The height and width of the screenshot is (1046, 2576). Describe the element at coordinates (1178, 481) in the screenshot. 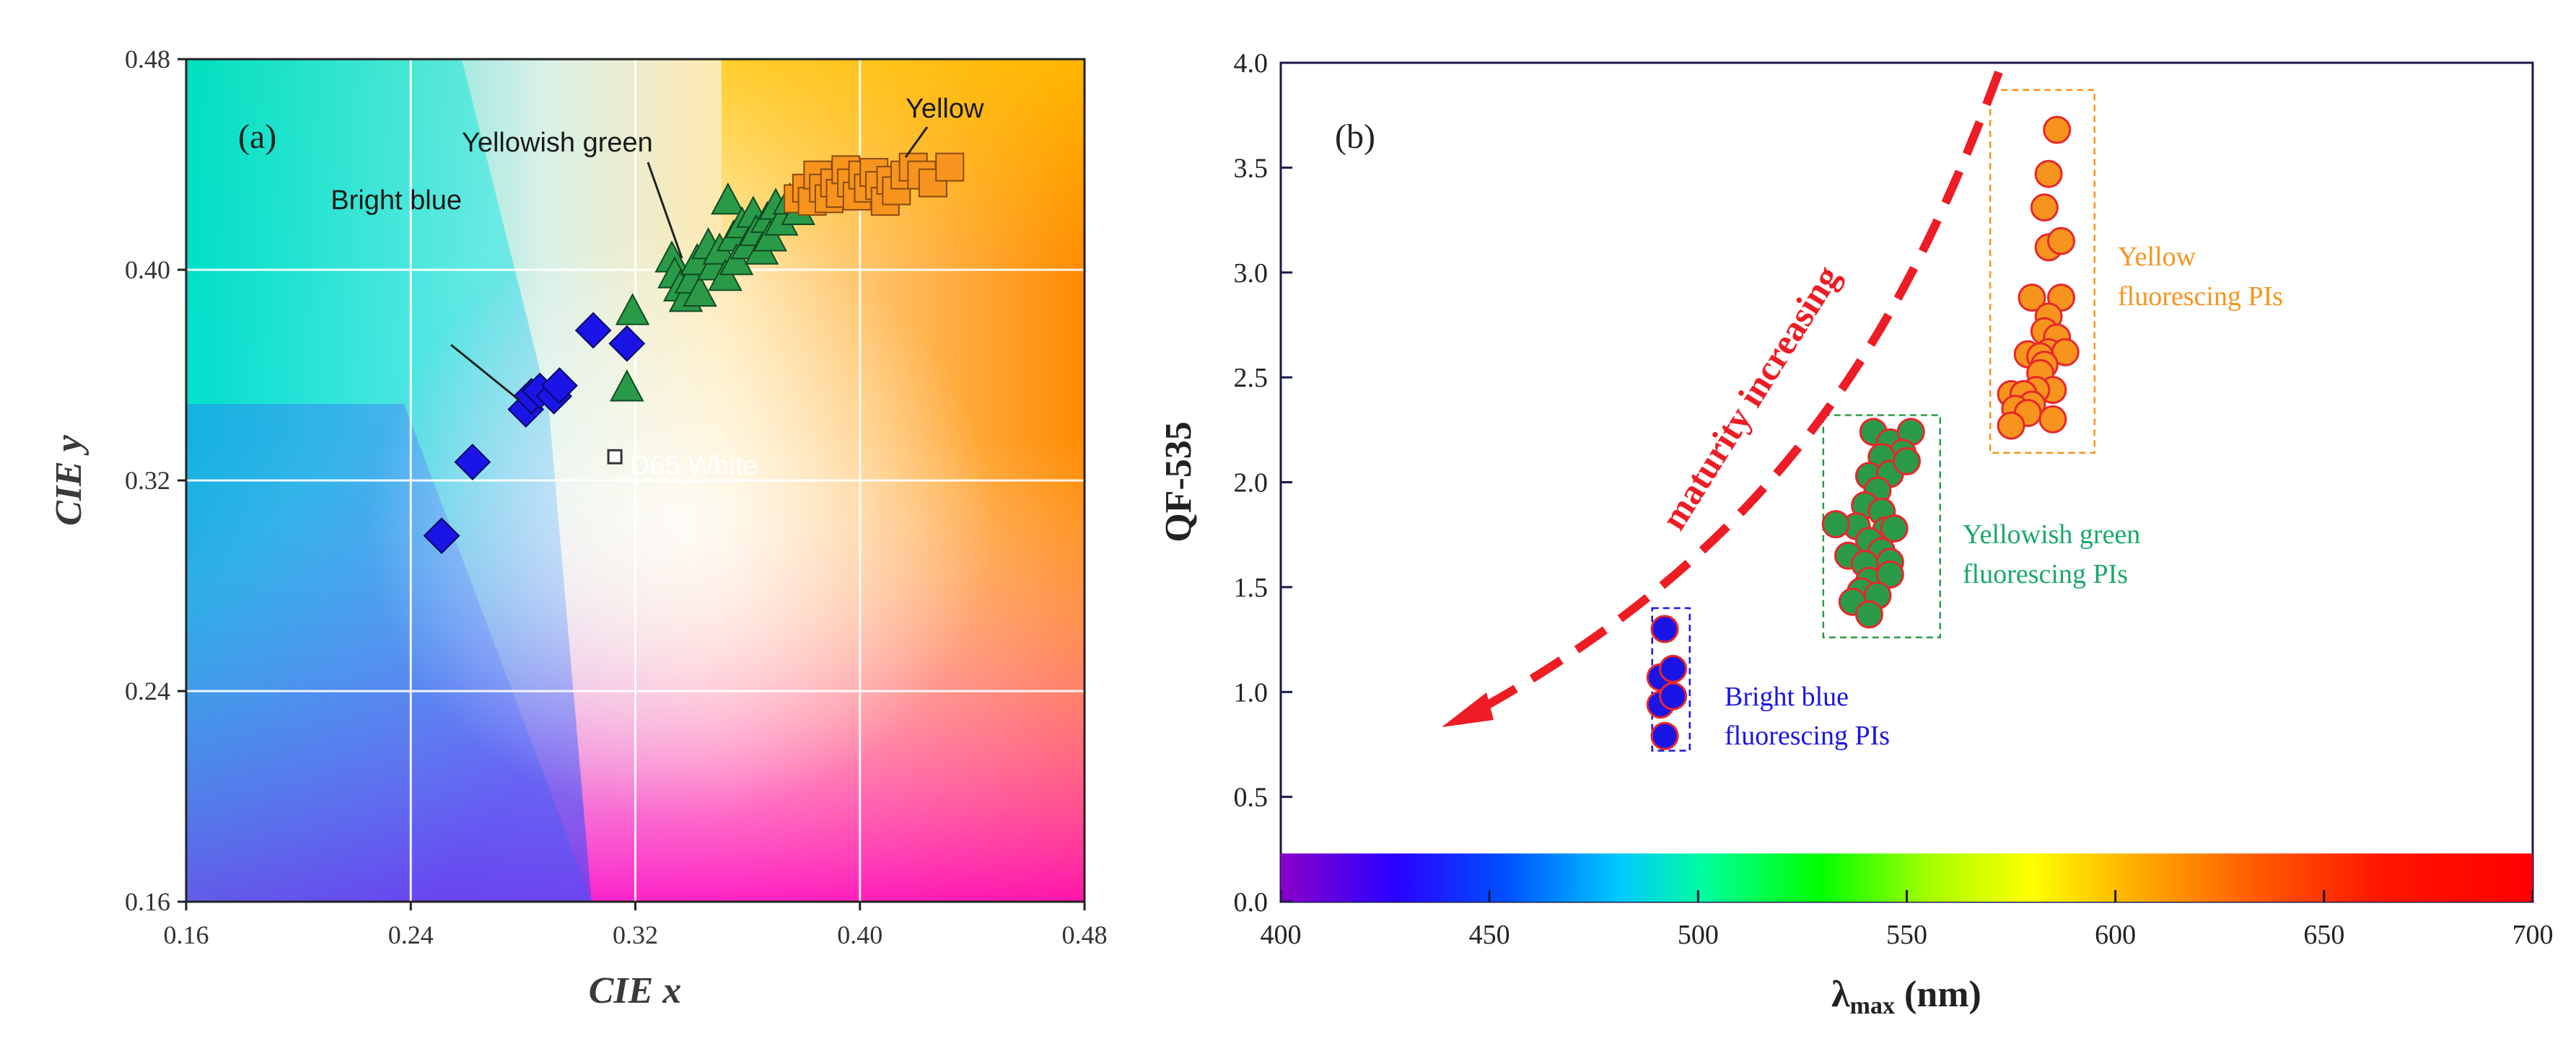

I see `panel-b-ylabel: QF-535` at that location.